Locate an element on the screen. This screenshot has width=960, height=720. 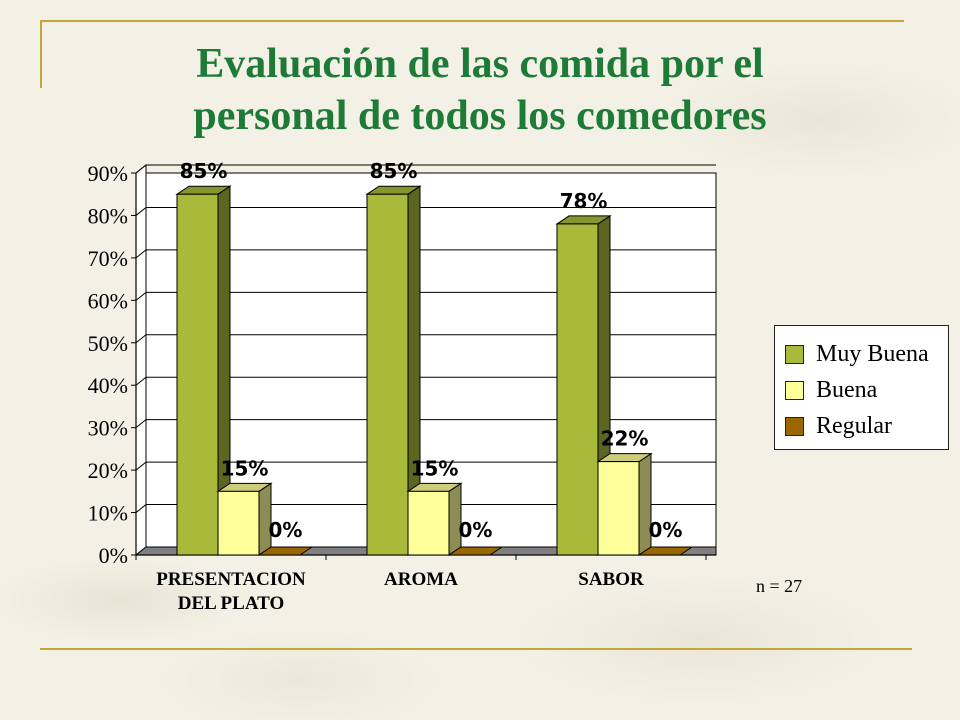
legend-item-regular: Regular is located at coordinates (866, 426).